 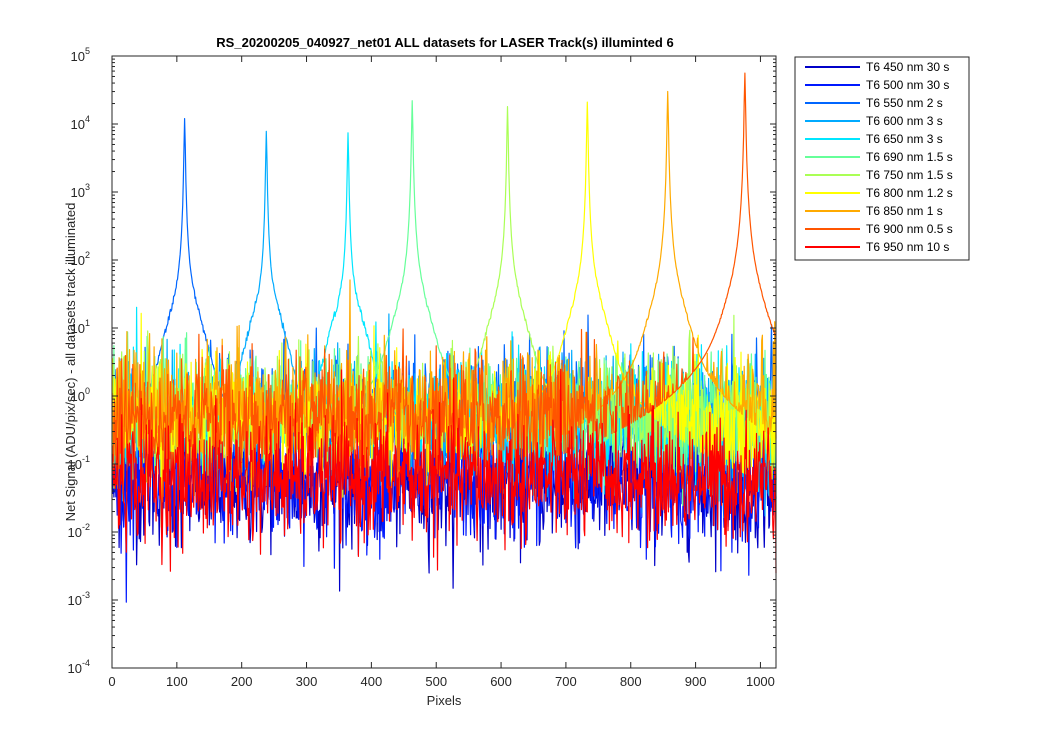 What do you see at coordinates (631, 681) in the screenshot?
I see `x-tick-label: 800` at bounding box center [631, 681].